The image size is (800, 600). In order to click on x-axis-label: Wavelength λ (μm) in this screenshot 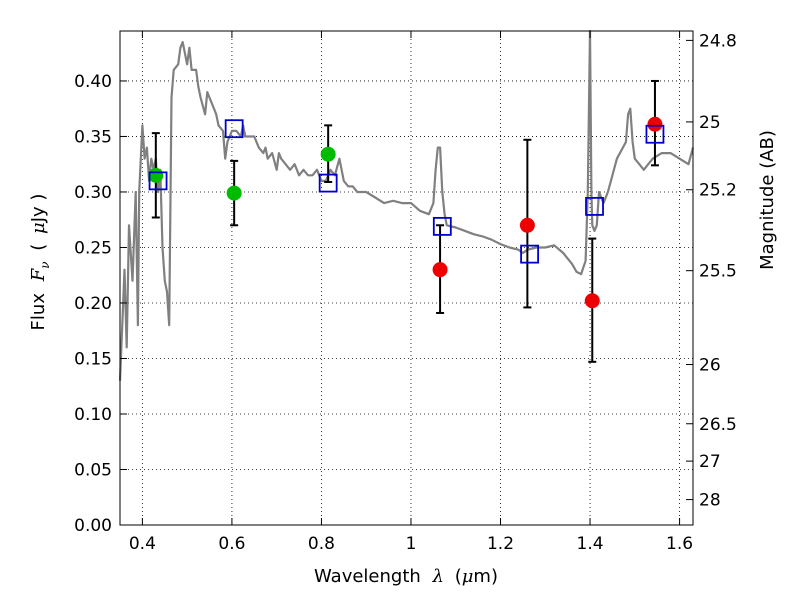, I will do `click(406, 576)`.